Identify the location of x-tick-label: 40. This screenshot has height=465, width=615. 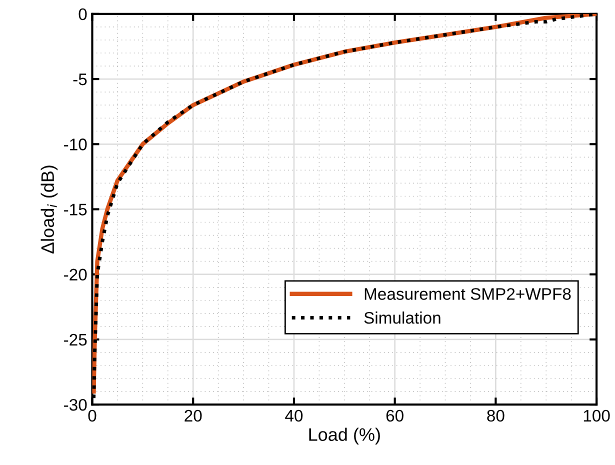
(294, 416).